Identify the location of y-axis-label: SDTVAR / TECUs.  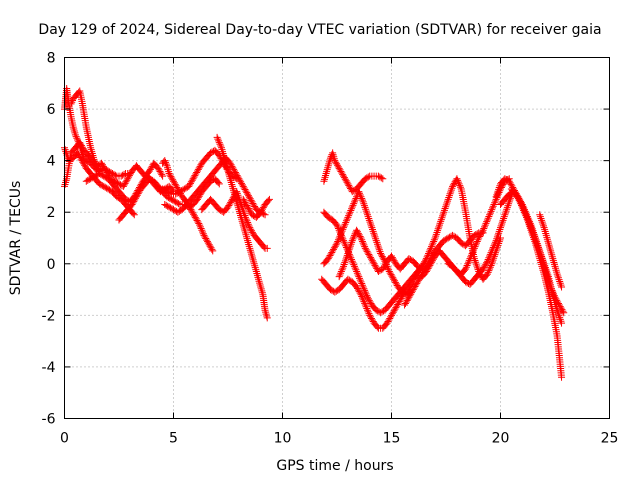
(16, 238).